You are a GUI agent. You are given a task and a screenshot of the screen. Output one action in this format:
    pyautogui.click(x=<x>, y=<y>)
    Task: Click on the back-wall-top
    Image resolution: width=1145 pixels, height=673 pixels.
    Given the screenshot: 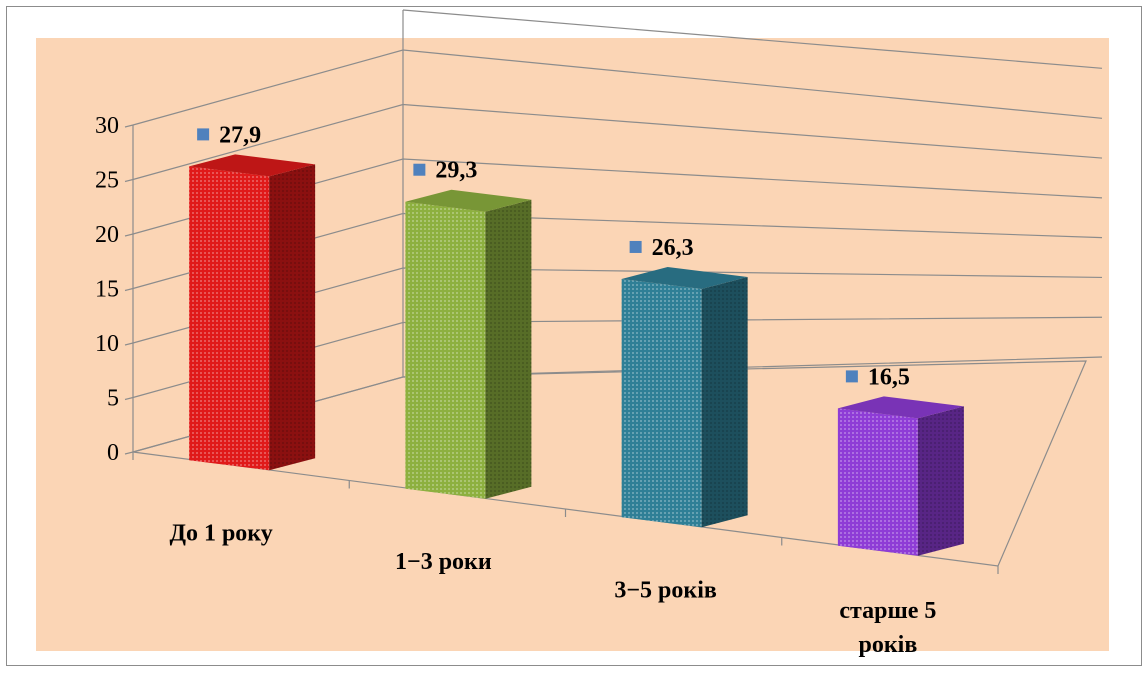 What is the action you would take?
    pyautogui.click(x=752, y=39)
    